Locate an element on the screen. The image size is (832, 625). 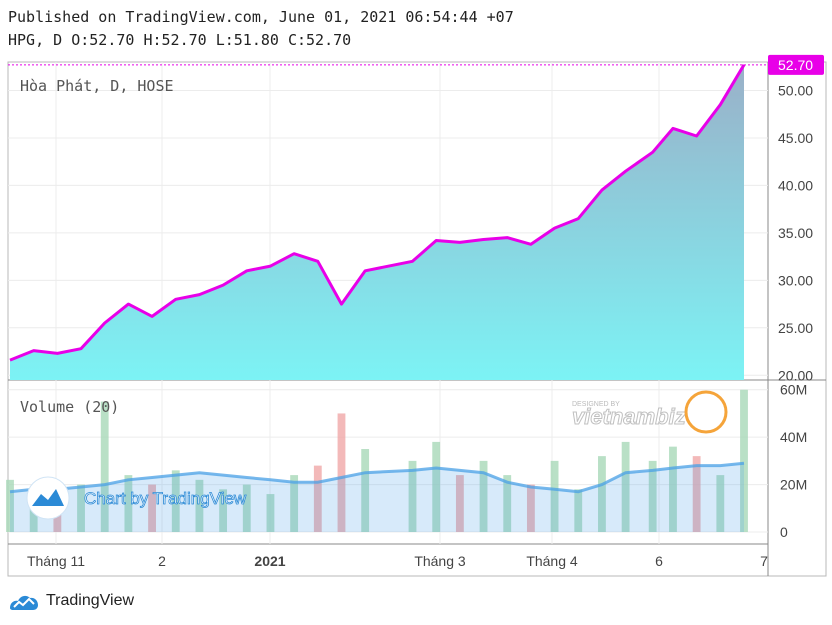
time-tick-label: 6 is located at coordinates (659, 561).